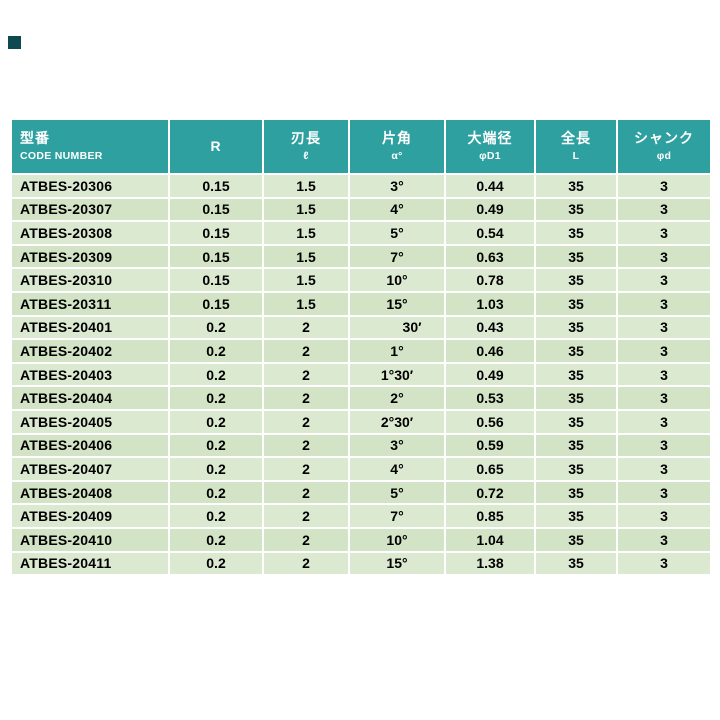  I want to click on cell-d1: 0.54, so click(490, 233).